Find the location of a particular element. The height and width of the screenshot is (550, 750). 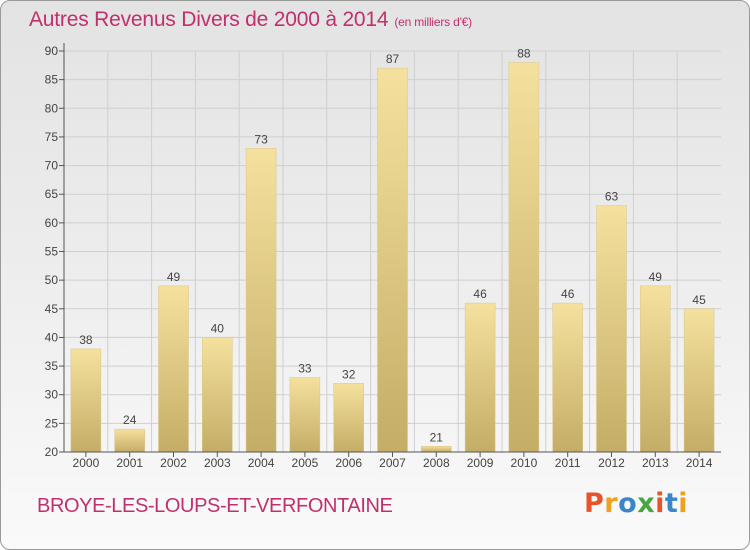

x-tick-label: 2010 is located at coordinates (524, 463).